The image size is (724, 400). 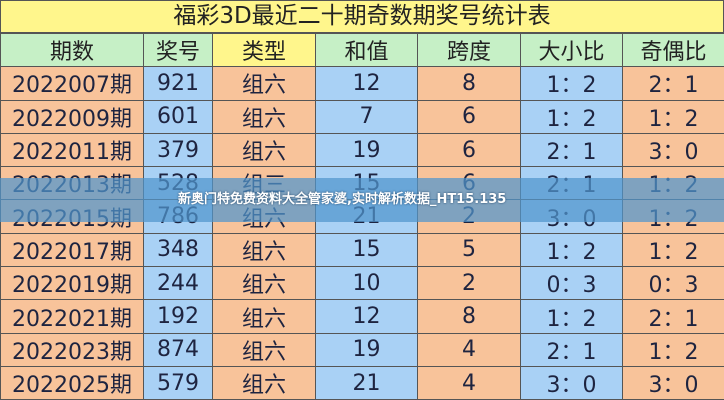 I want to click on table-cell: 921, so click(x=178, y=83).